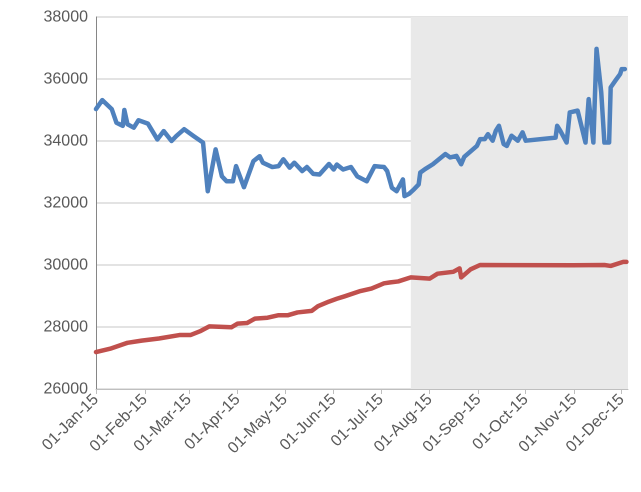 The image size is (641, 492). Describe the element at coordinates (66, 79) in the screenshot. I see `y-tick-label: 36000` at that location.